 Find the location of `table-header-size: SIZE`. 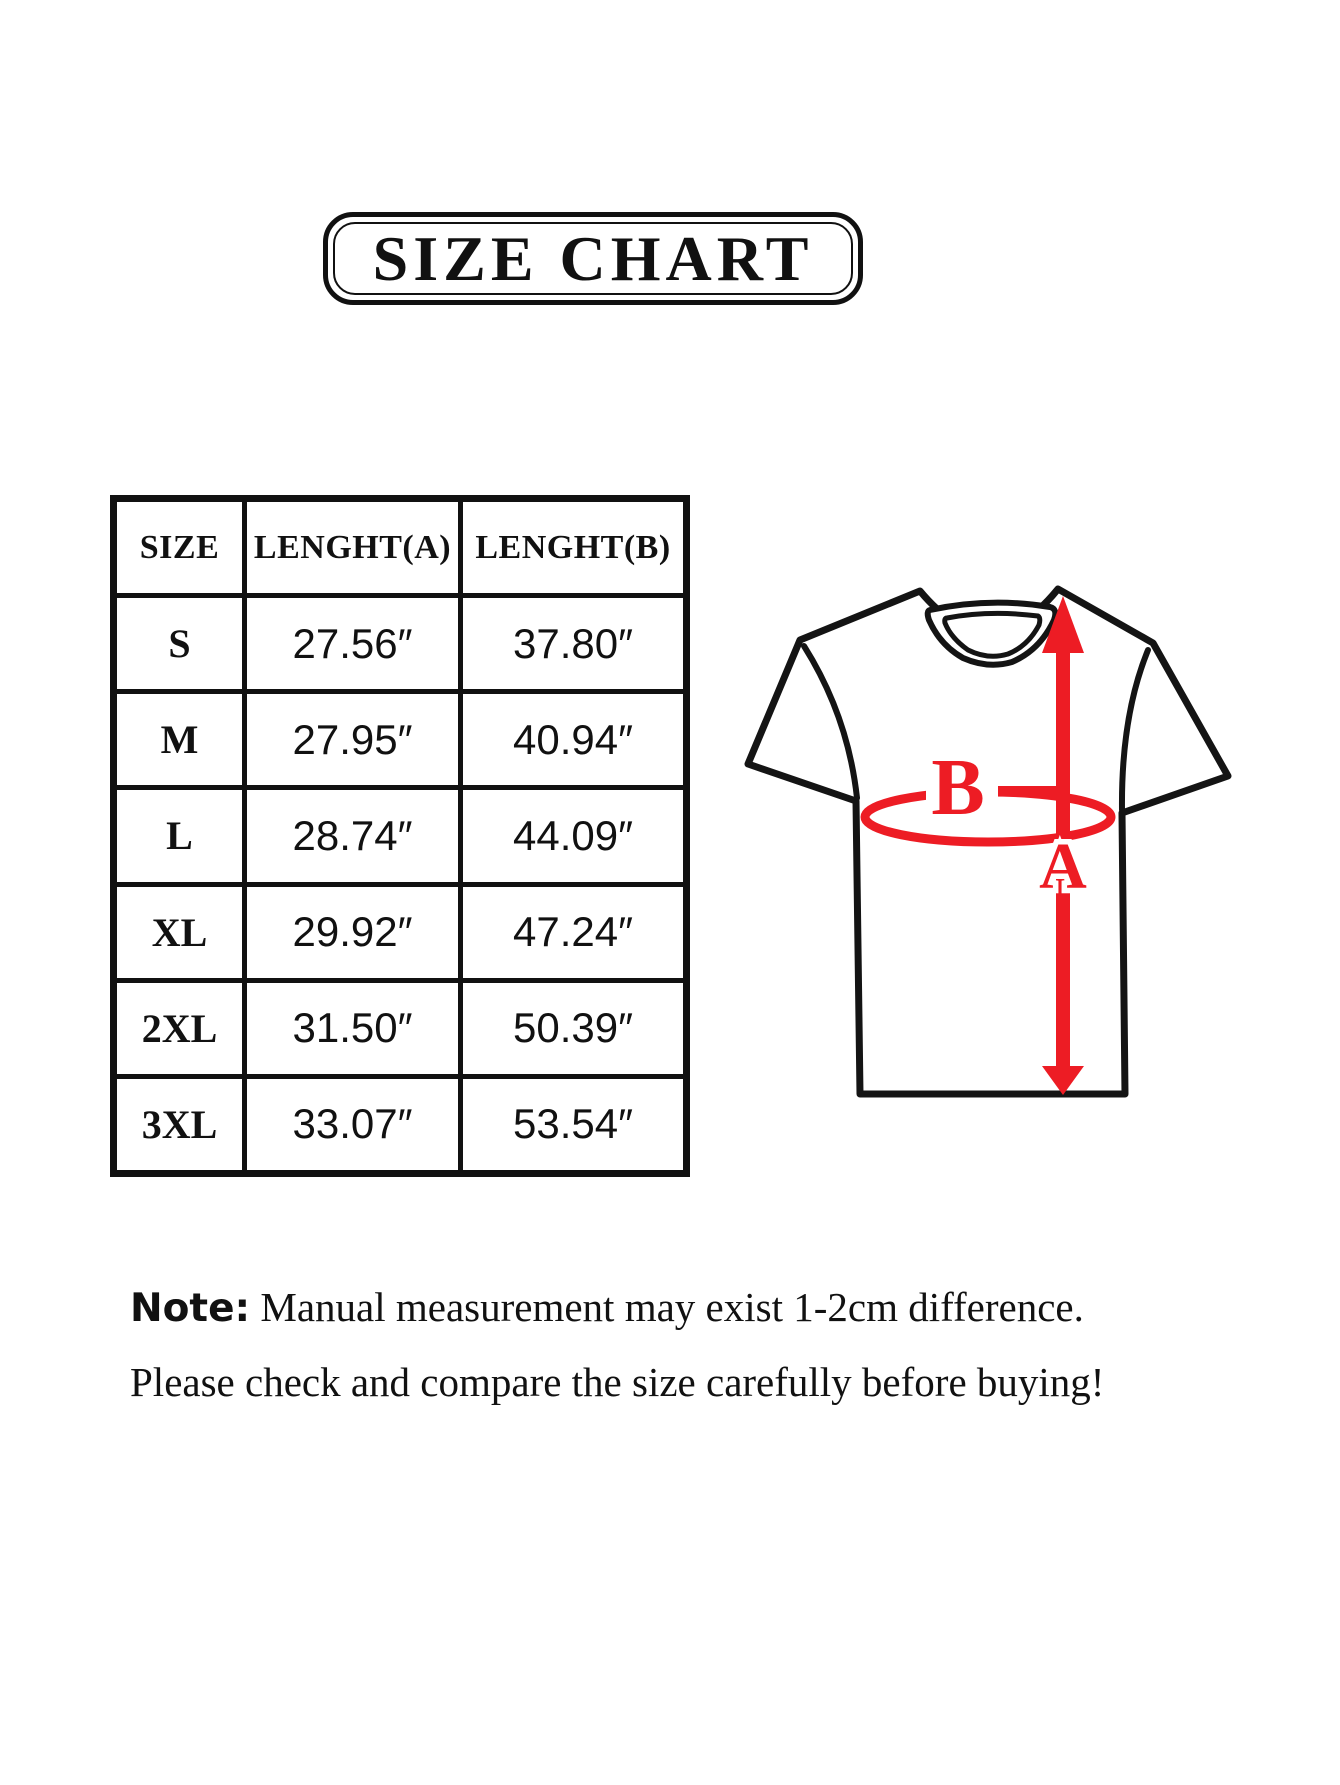

table-header-size: SIZE is located at coordinates (179, 548).